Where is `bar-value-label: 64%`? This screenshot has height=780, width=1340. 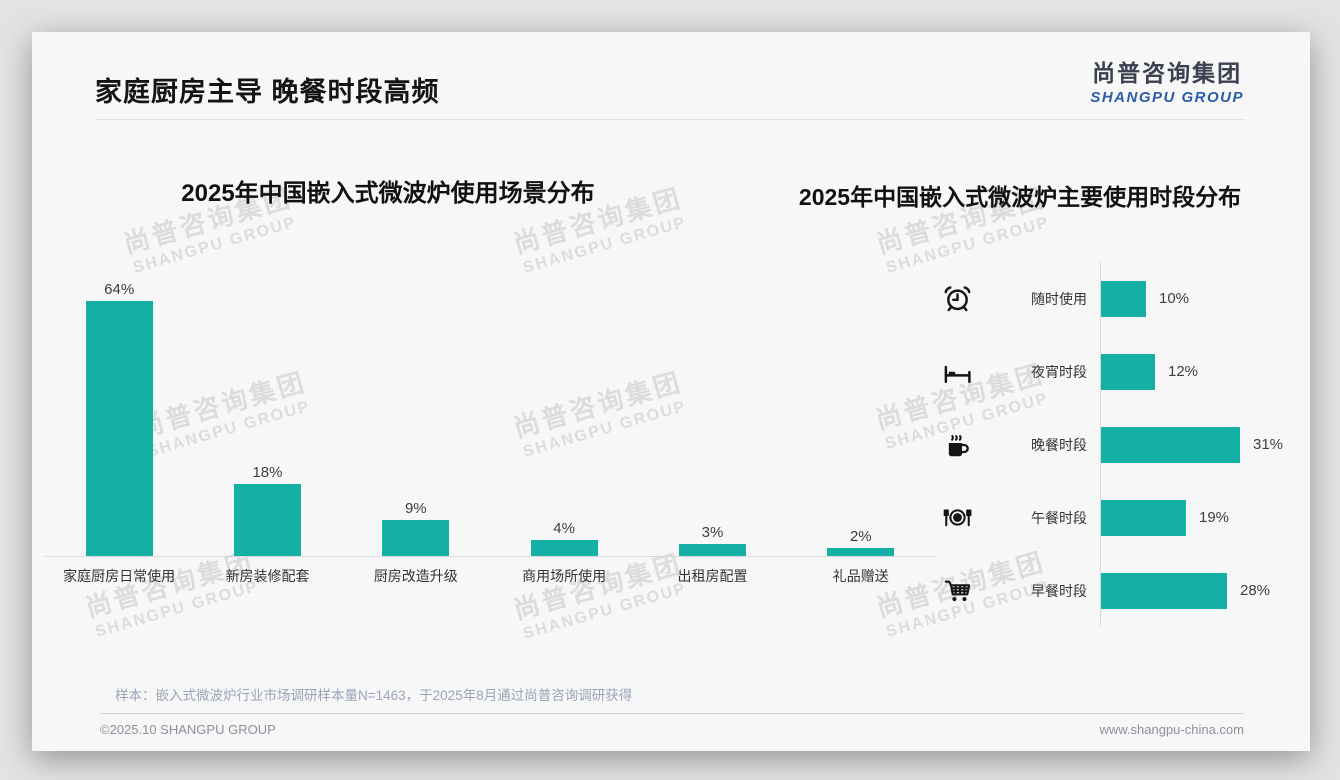
bar-value-label: 64% is located at coordinates (119, 289).